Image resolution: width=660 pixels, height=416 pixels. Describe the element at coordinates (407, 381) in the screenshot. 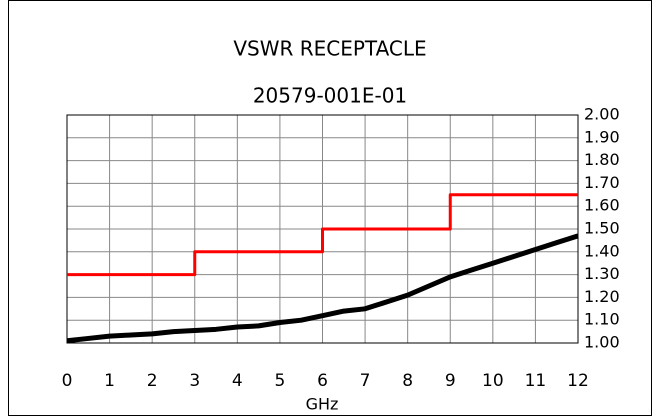

I see `x-tick-label: 8` at that location.